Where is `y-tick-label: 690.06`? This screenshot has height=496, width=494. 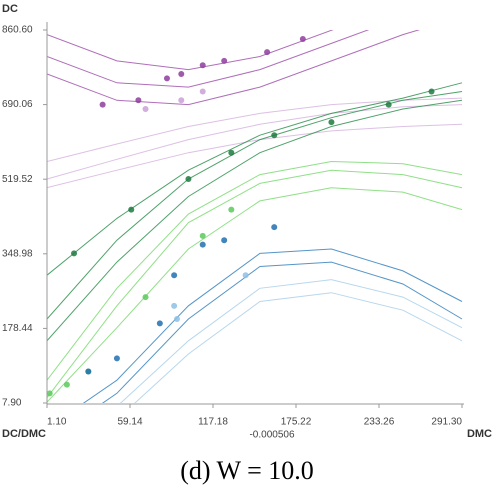 y-tick-label: 690.06 is located at coordinates (17, 104).